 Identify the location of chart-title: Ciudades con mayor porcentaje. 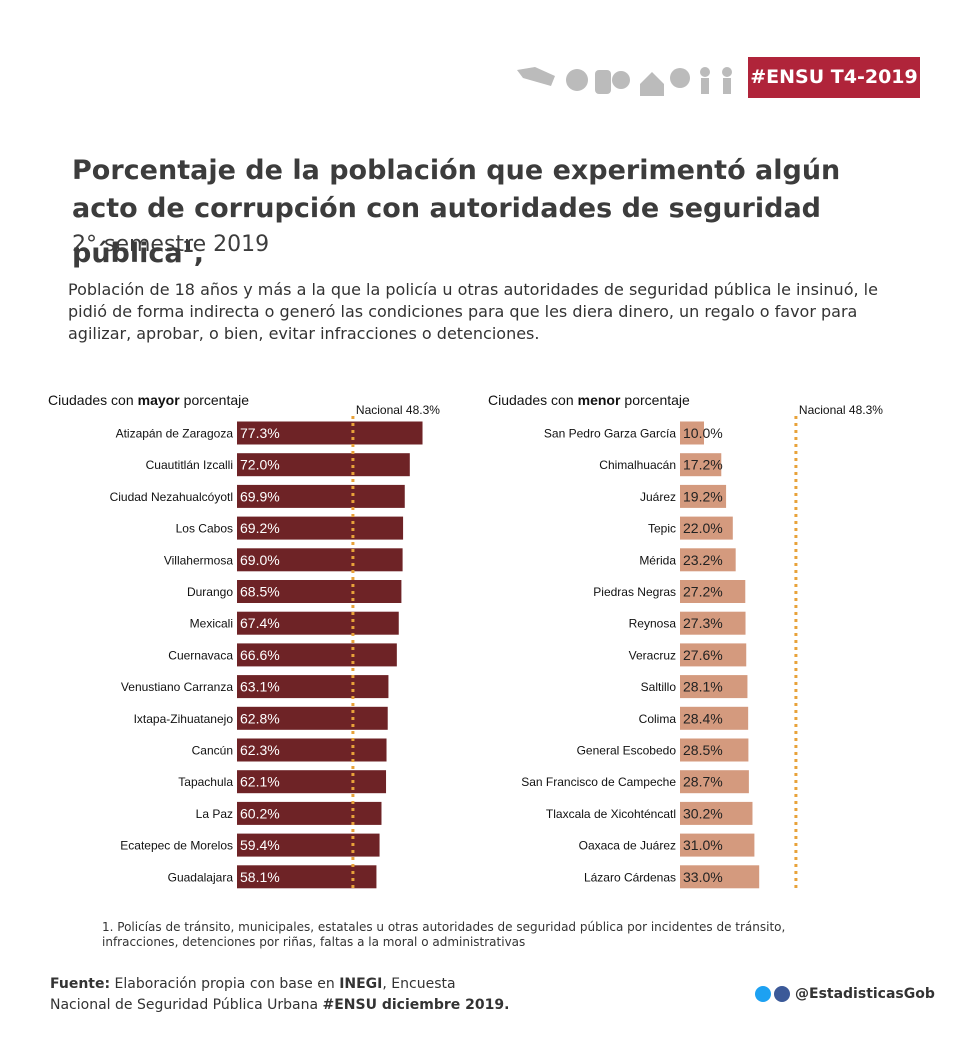
(148, 400).